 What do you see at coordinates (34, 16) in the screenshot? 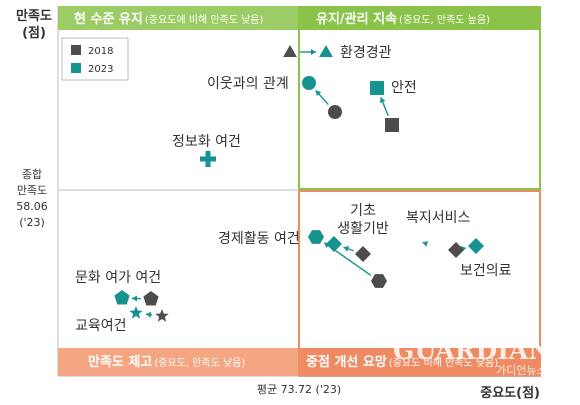
I see `y-axis-title-line1: 만족도` at bounding box center [34, 16].